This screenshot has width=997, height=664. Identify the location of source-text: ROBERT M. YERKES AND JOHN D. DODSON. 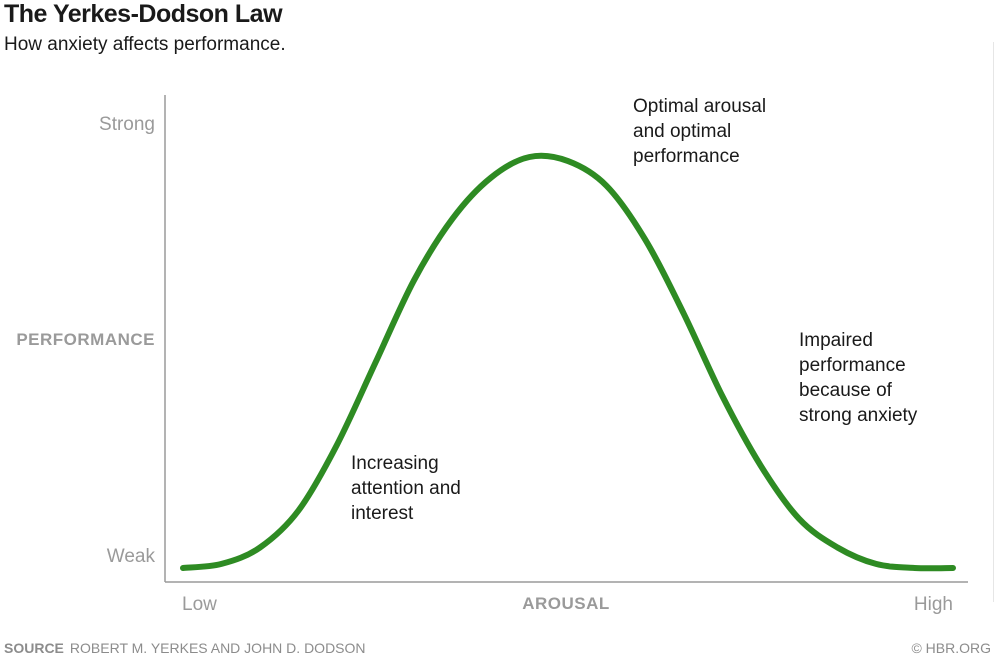
(217, 648).